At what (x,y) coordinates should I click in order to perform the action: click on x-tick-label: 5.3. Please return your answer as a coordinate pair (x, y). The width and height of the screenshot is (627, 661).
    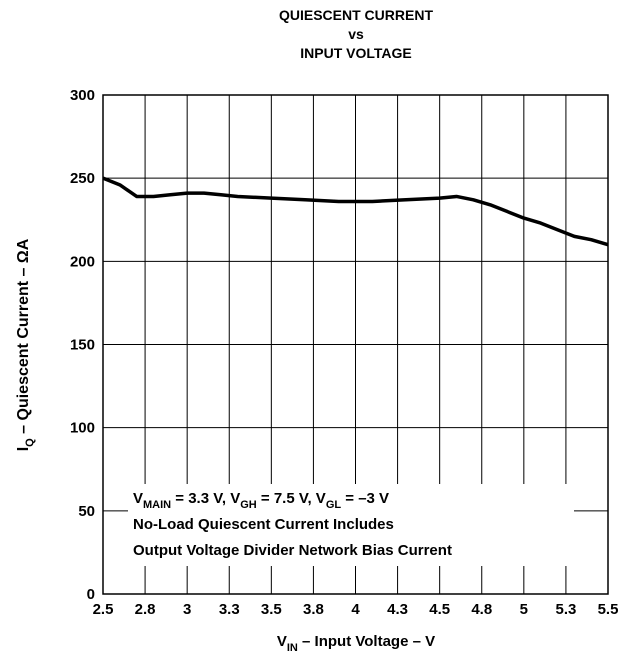
    Looking at the image, I should click on (565, 609).